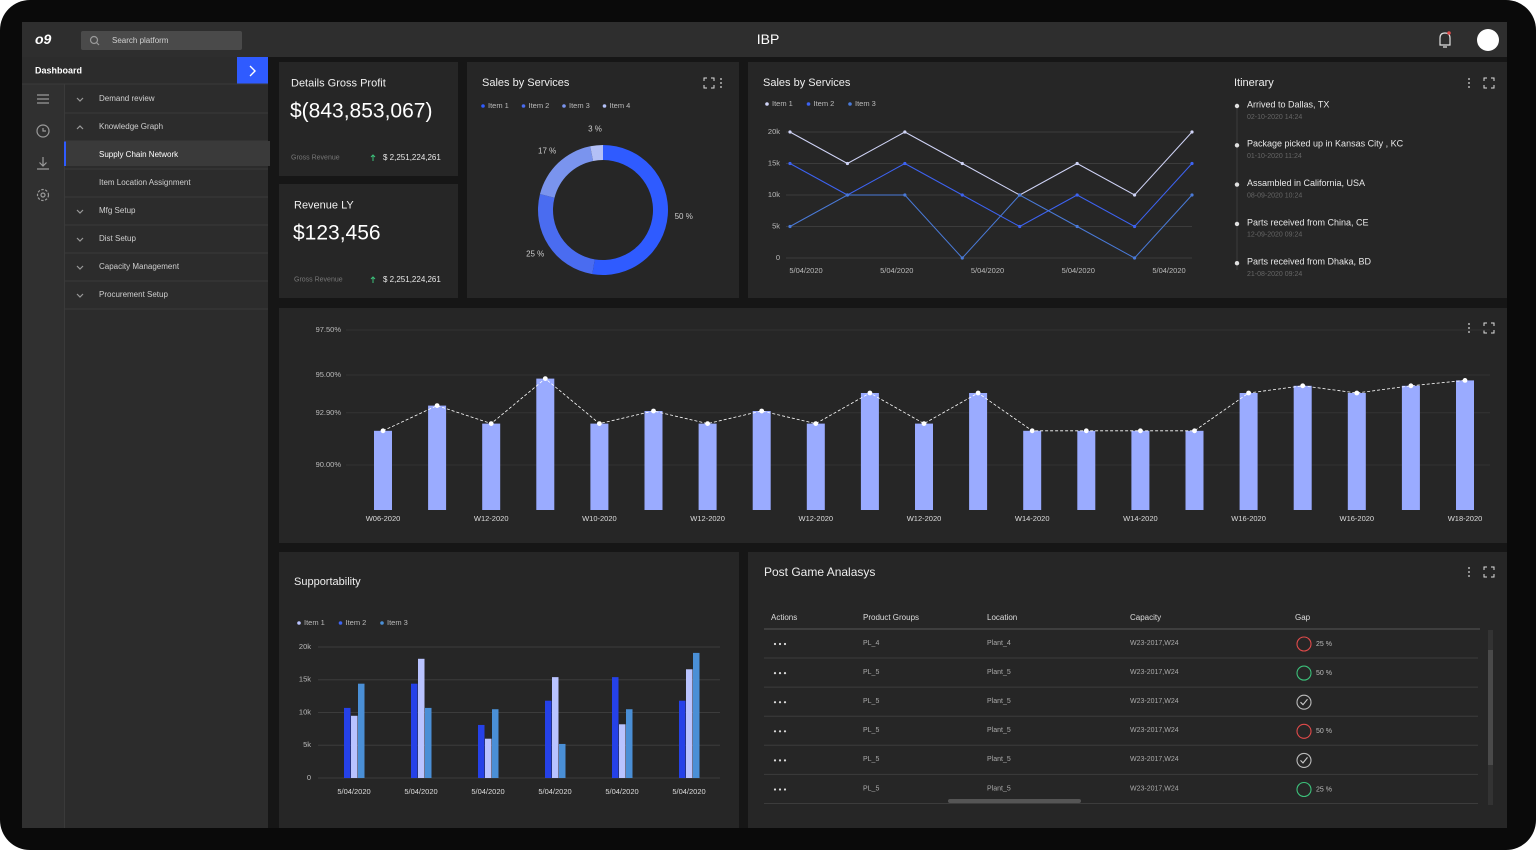 This screenshot has width=1536, height=850. Describe the element at coordinates (43, 39) in the screenshot. I see `logo: o9` at that location.